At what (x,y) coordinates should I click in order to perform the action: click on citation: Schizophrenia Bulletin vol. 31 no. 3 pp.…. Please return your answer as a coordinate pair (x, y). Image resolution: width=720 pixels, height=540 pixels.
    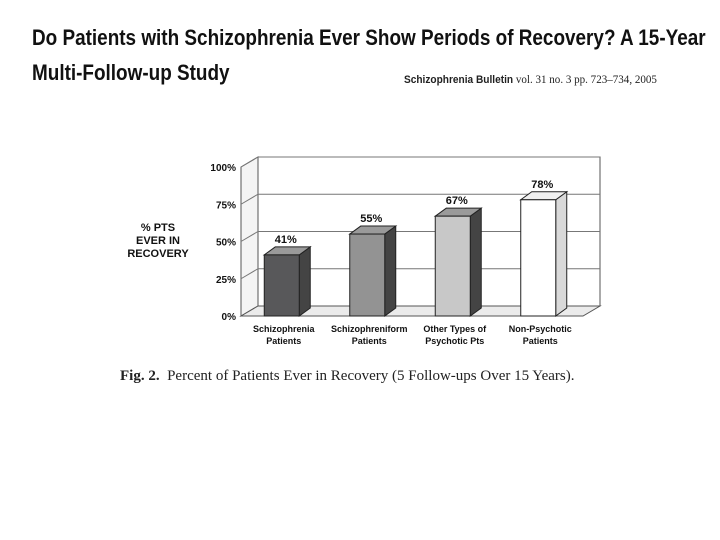
    Looking at the image, I should click on (530, 79).